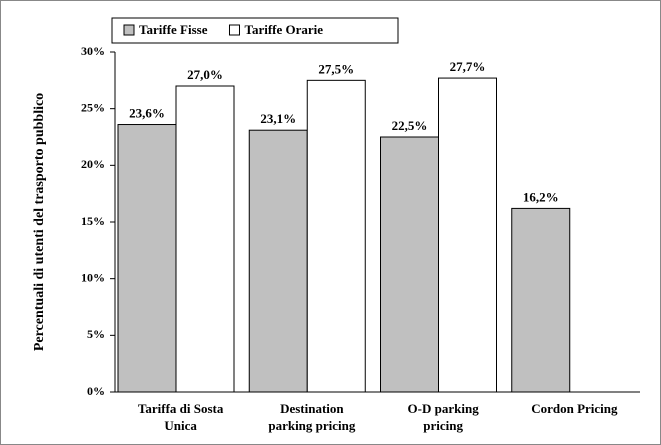  I want to click on y-tick-label: 0%, so click(96, 391).